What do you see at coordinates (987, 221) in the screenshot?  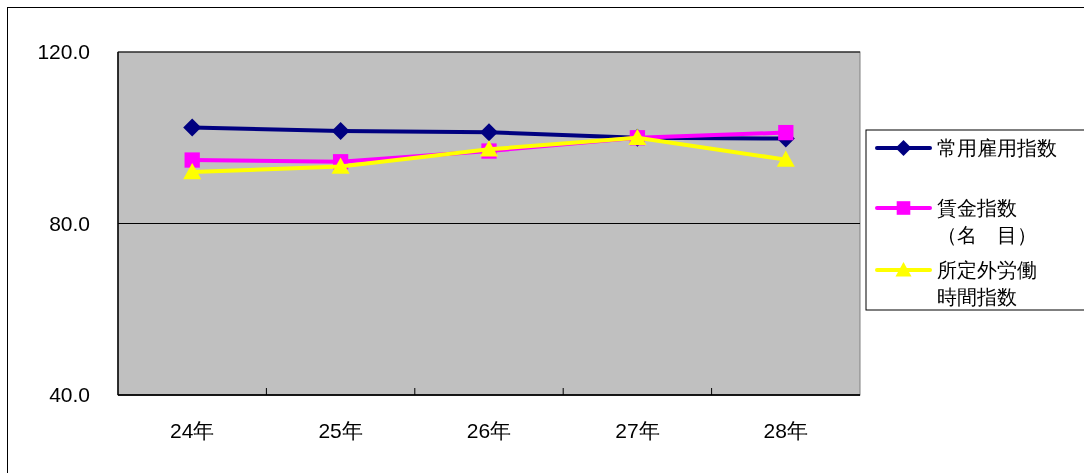 I see `legend-label: 賃金指数（名 目）` at bounding box center [987, 221].